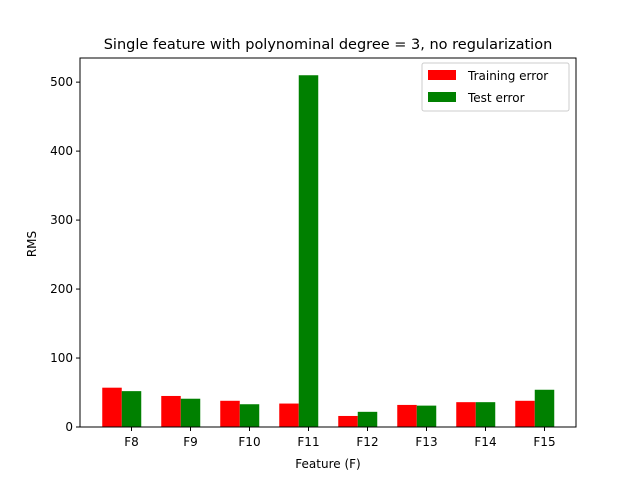  Describe the element at coordinates (112, 407) in the screenshot. I see `training-error-bar-f8` at that location.